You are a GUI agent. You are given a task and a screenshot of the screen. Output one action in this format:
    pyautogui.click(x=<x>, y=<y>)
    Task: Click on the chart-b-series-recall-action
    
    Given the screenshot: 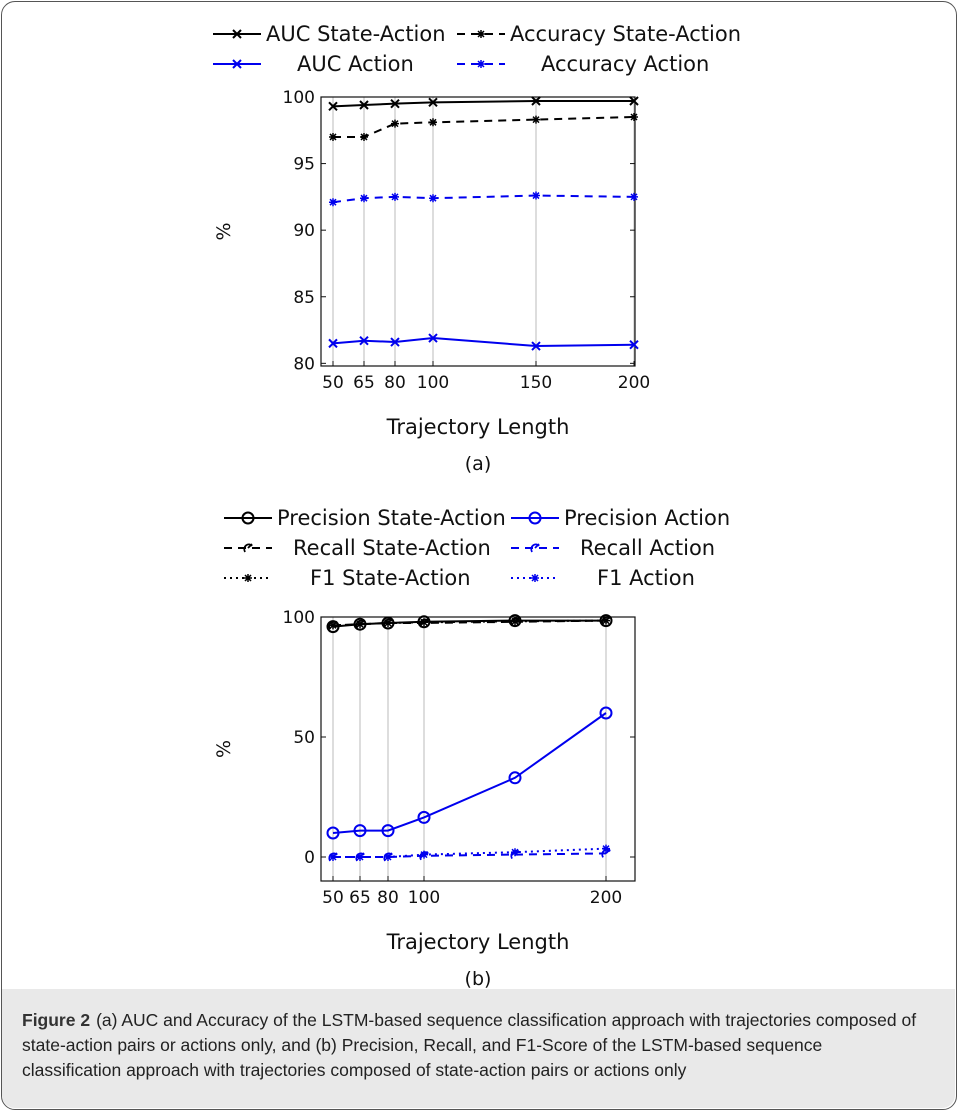 What is the action you would take?
    pyautogui.click(x=469, y=855)
    